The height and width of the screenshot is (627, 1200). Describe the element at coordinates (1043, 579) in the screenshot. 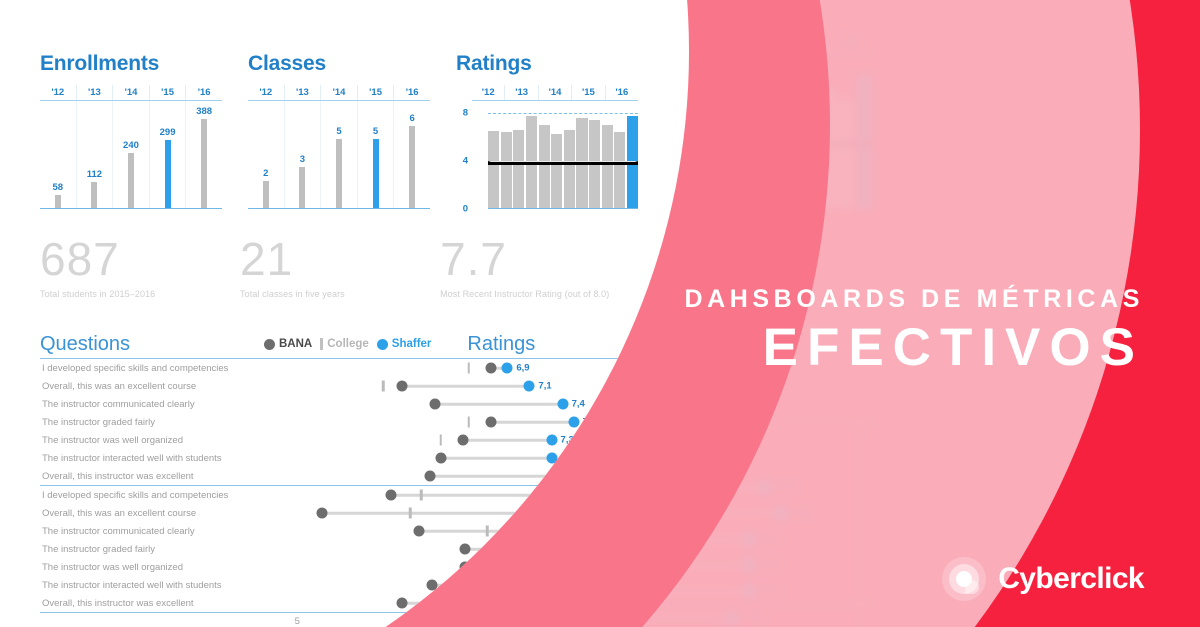

I see `cyberclick-logo: Cyberclick` at that location.